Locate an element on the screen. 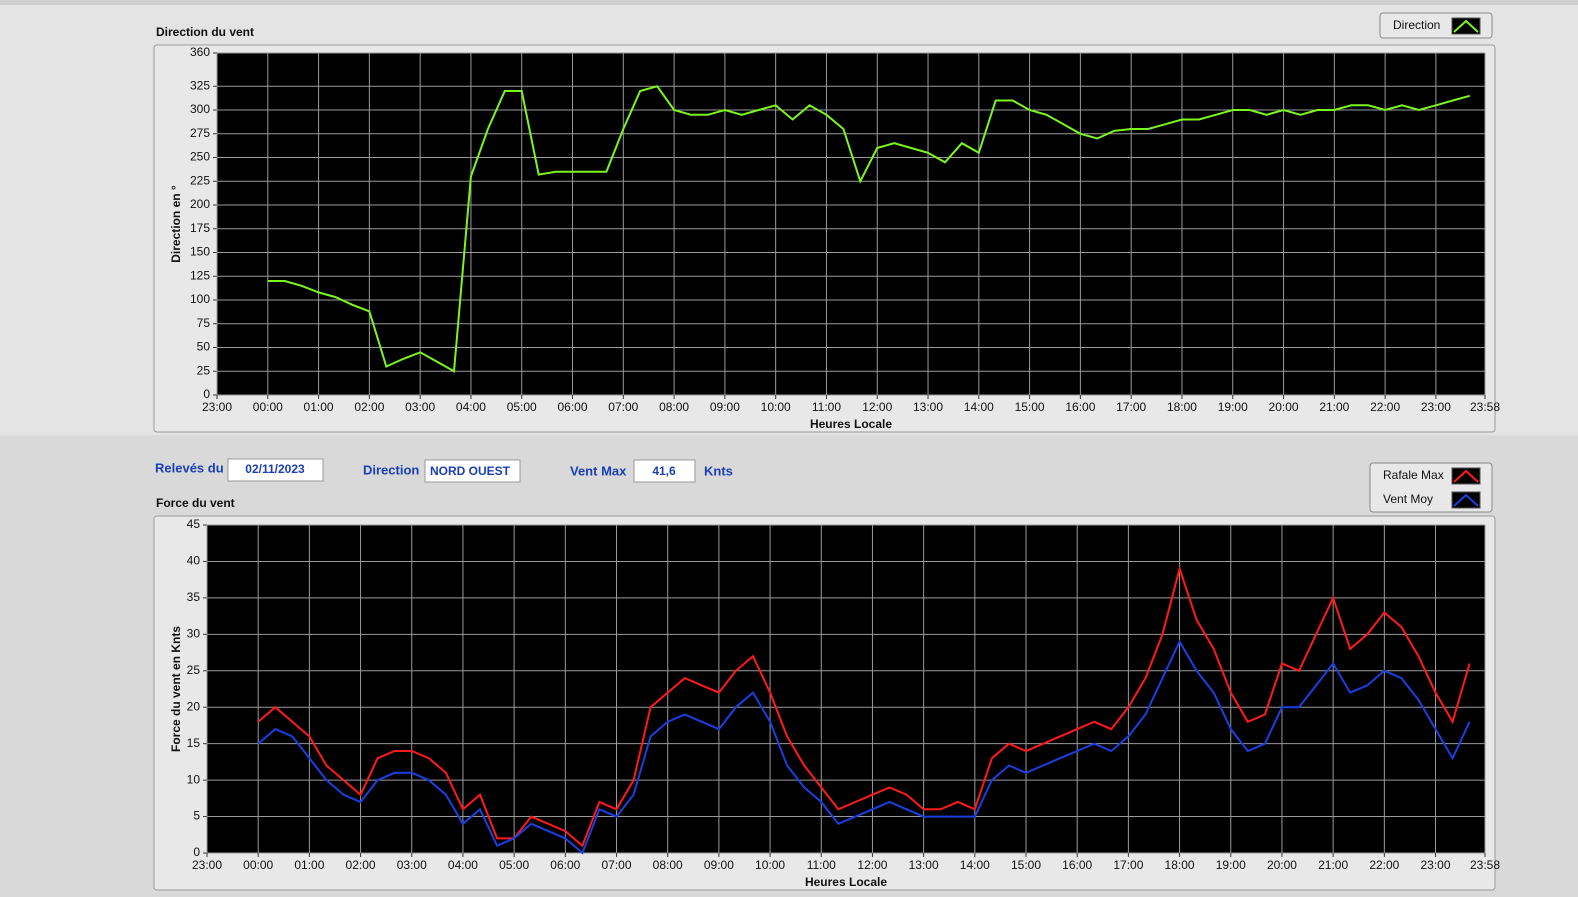 The image size is (1578, 897). chart-title: Force du vent is located at coordinates (195, 503).